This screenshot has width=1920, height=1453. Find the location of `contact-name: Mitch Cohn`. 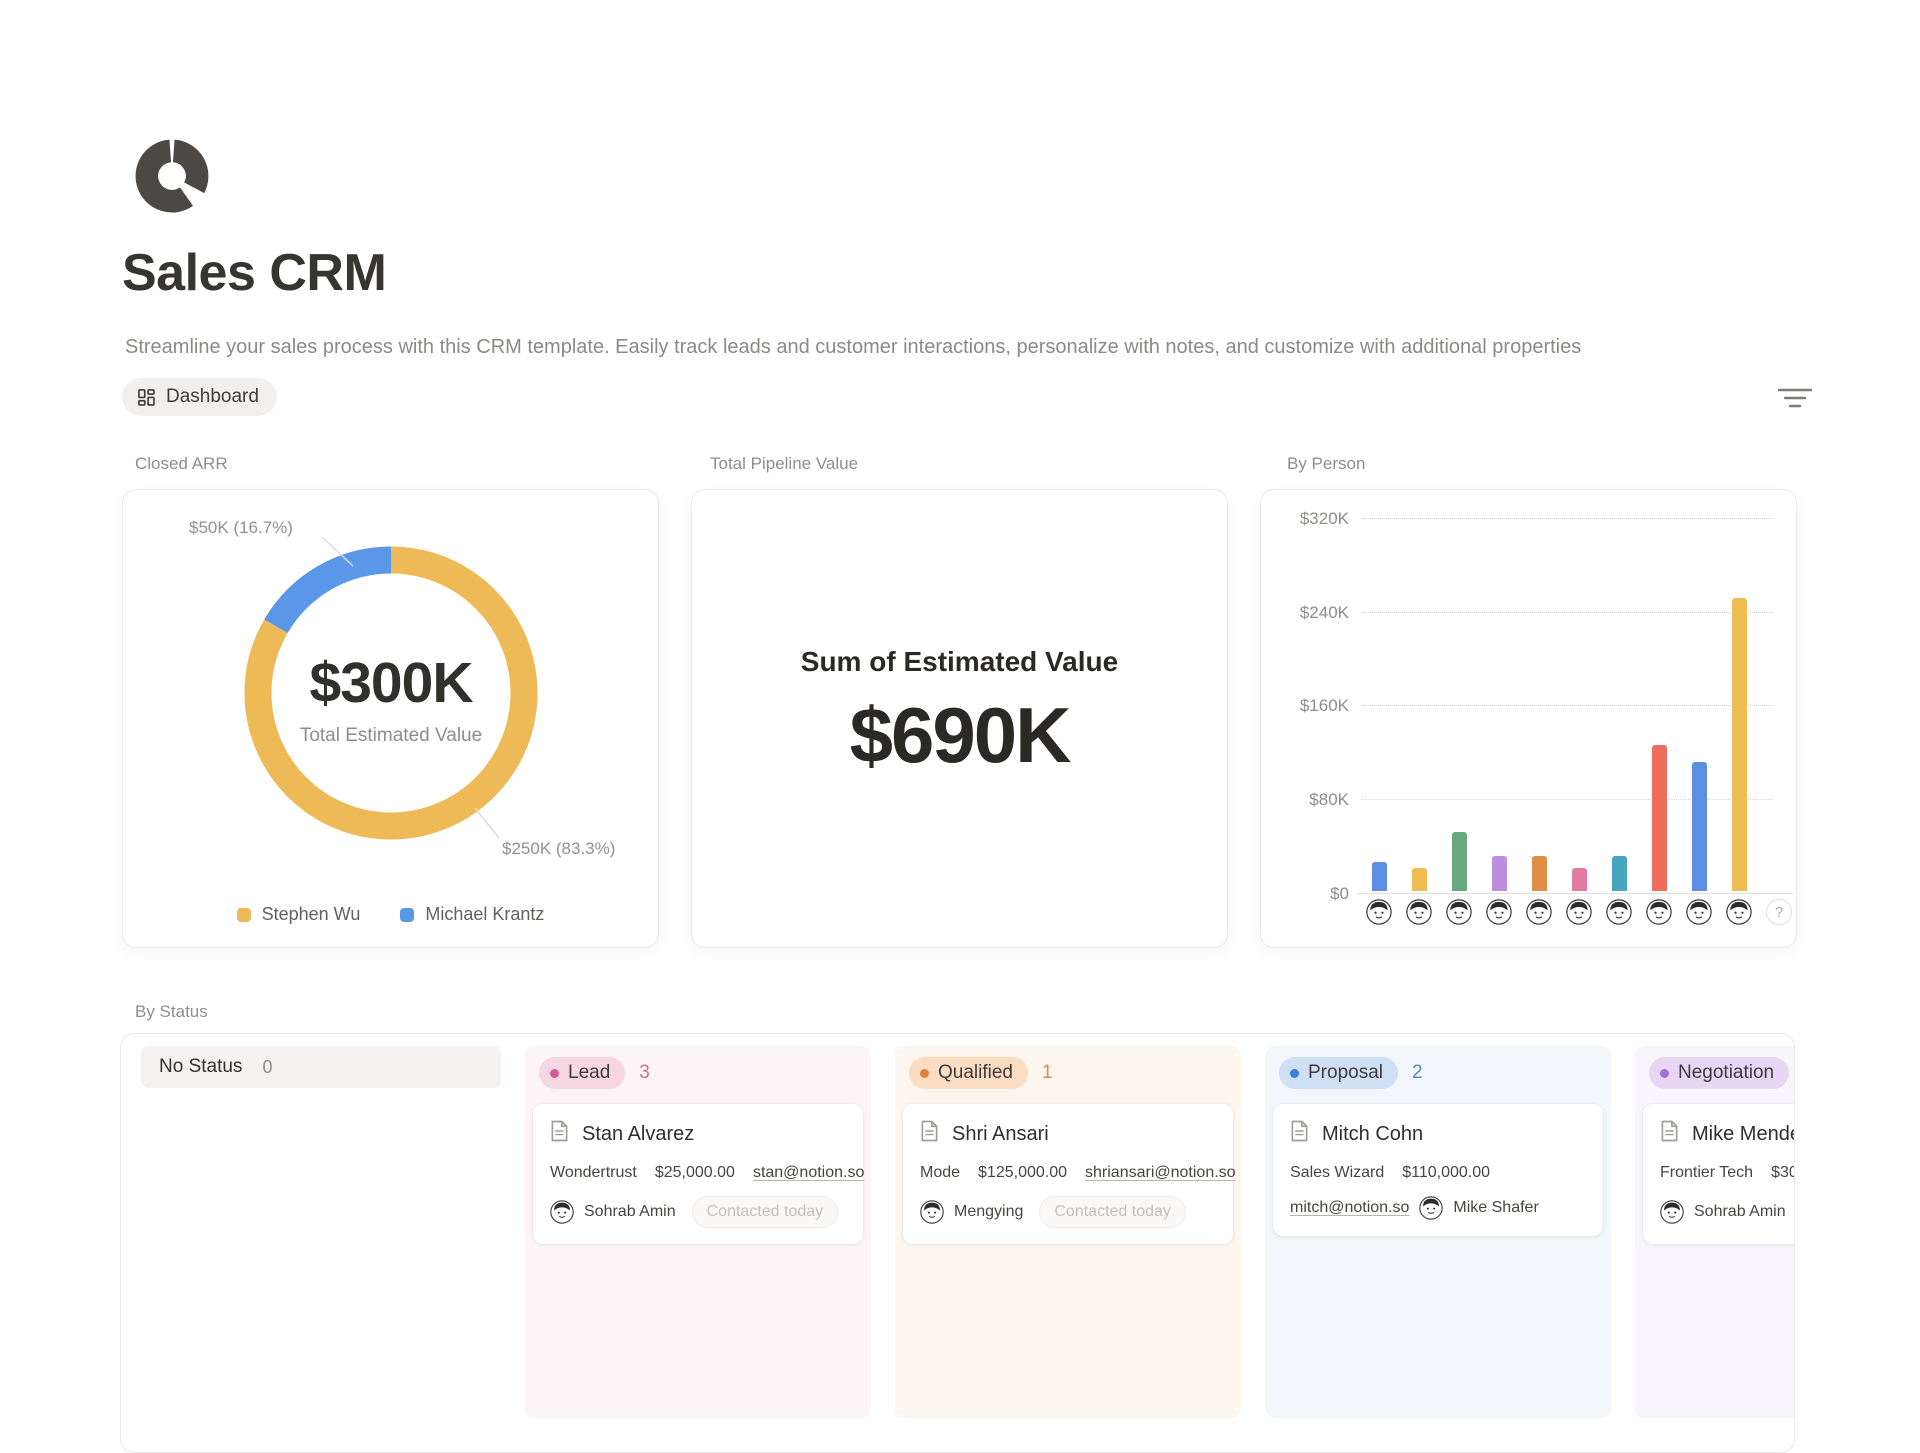

contact-name: Mitch Cohn is located at coordinates (1373, 1133).